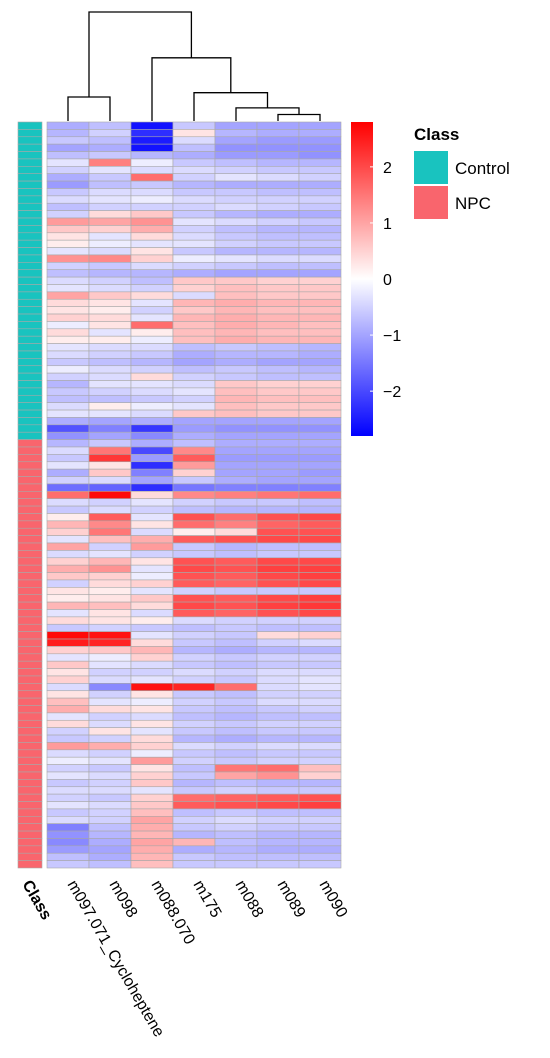  What do you see at coordinates (299, 117) in the screenshot?
I see `dendrogram-branch` at bounding box center [299, 117].